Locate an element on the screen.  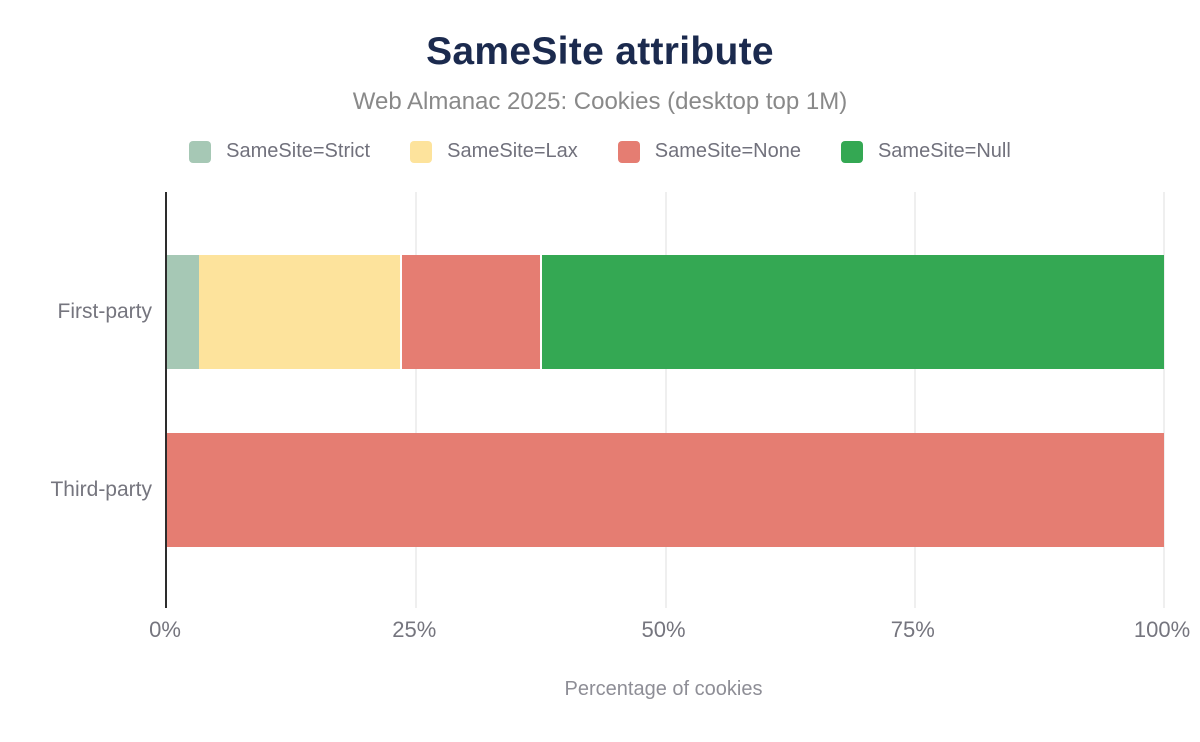
legend-label: SameSite=None is located at coordinates (727, 151).